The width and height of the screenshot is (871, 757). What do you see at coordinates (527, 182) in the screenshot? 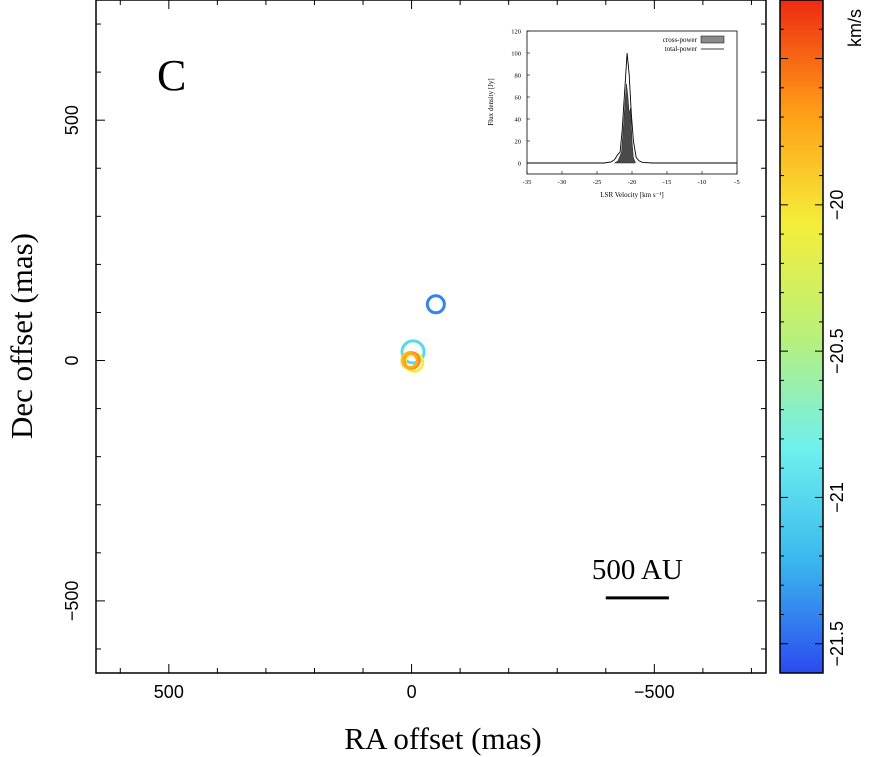
I see `inset-x-tick-label: -35` at bounding box center [527, 182].